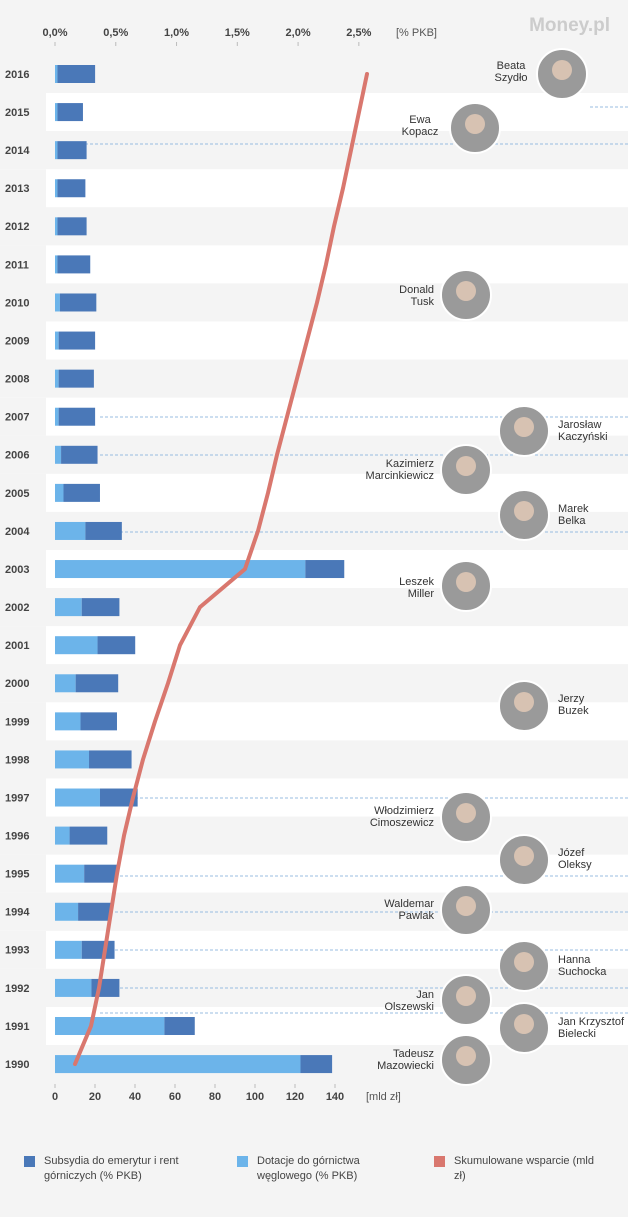 The height and width of the screenshot is (1217, 628). Describe the element at coordinates (572, 521) in the screenshot. I see `annotation-label: Belka` at that location.